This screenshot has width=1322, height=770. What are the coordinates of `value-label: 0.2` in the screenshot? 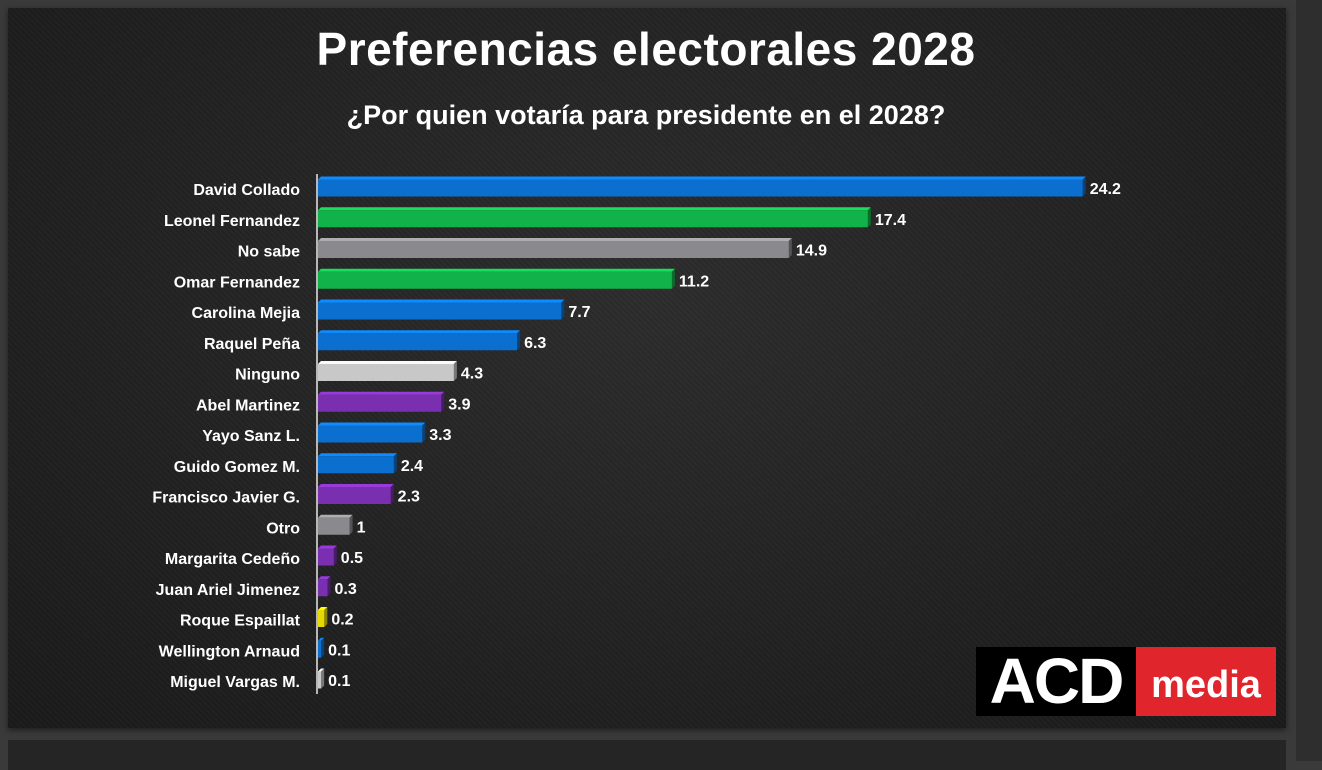 It's located at (342, 620).